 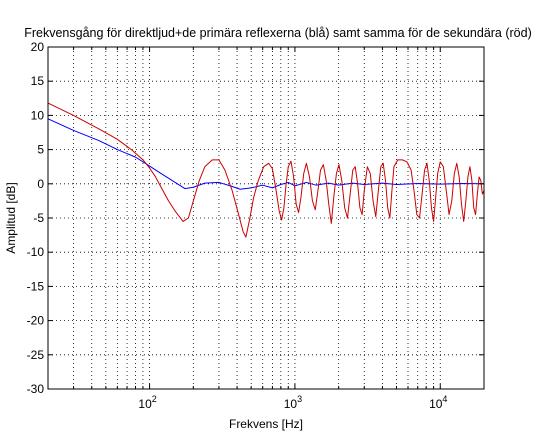 What do you see at coordinates (11, 217) in the screenshot?
I see `y-axis-label: Amplitud [dB]` at bounding box center [11, 217].